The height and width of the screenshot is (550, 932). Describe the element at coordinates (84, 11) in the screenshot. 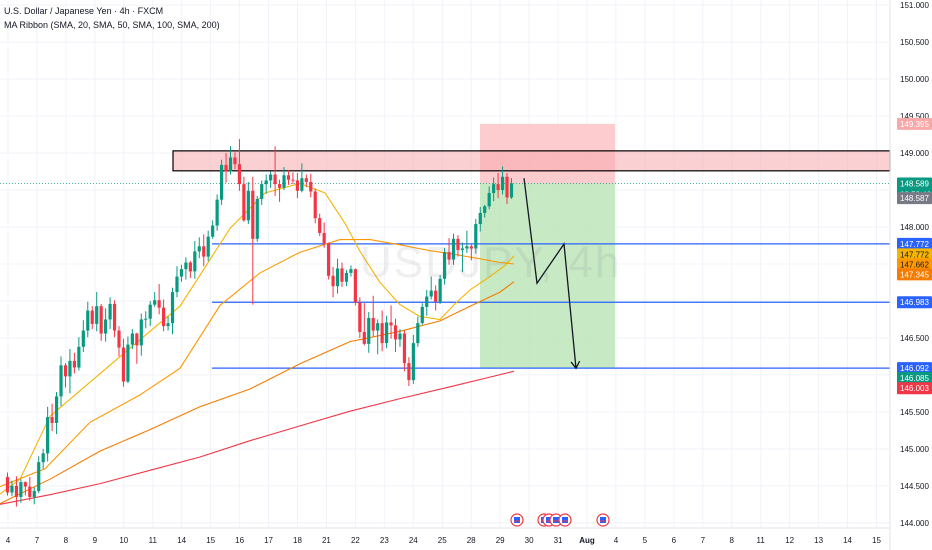

I see `symbol-title: U.S. Dollar / Japanese Yen · 4h · FXCM` at that location.